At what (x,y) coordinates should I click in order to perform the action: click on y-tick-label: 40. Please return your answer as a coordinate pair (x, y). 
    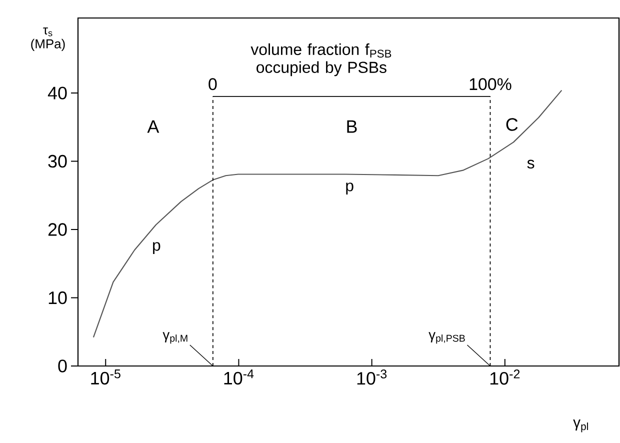
    Looking at the image, I should click on (57, 93).